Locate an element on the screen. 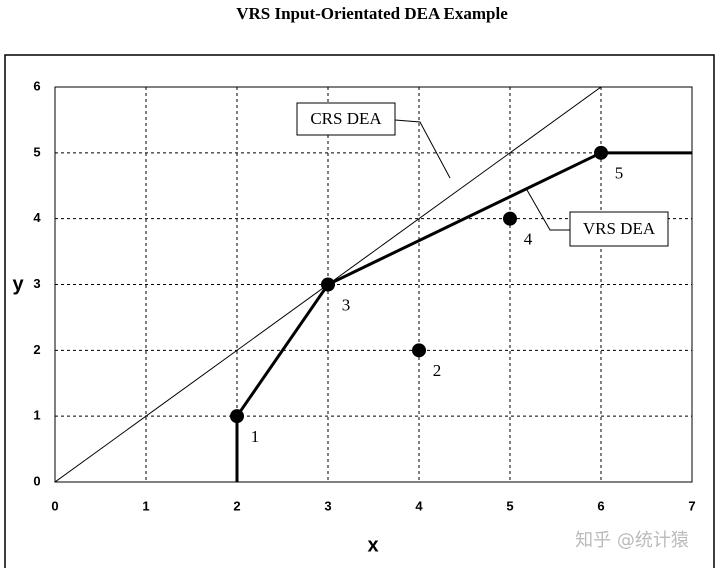 The width and height of the screenshot is (720, 573). callout-label: CRS DEA is located at coordinates (346, 118).